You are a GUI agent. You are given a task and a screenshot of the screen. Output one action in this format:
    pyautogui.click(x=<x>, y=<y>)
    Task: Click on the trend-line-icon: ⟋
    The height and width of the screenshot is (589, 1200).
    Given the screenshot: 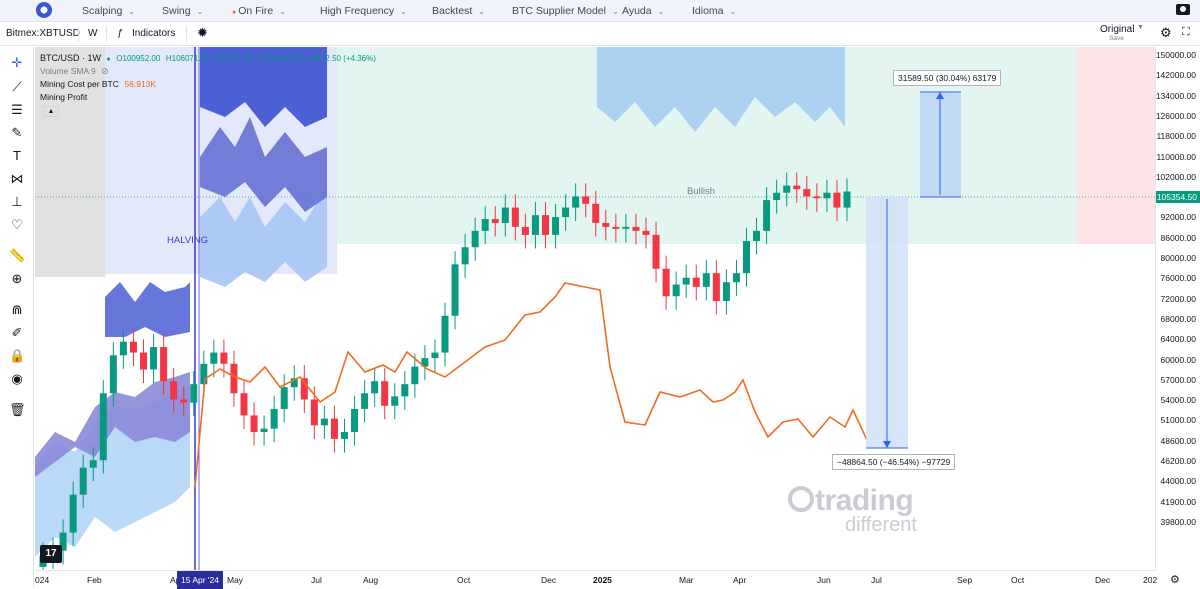 What is the action you would take?
    pyautogui.click(x=17, y=86)
    